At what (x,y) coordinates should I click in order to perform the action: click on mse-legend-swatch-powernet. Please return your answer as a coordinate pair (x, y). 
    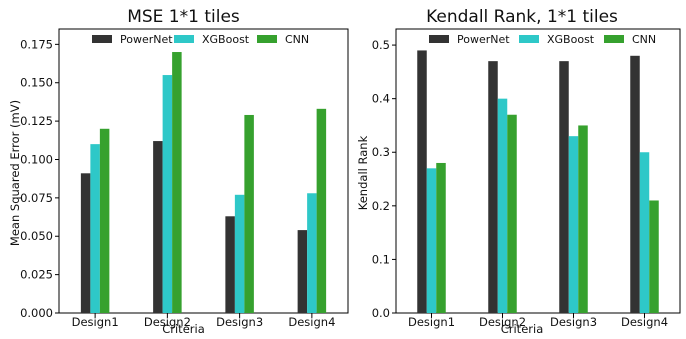
    Looking at the image, I should click on (102, 39).